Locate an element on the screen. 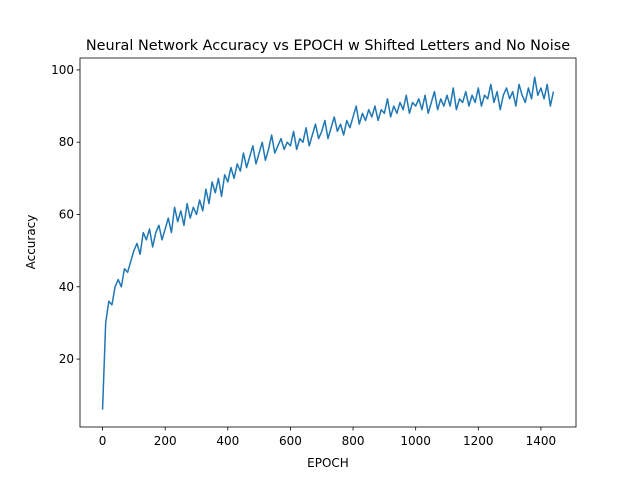  y-axis-label: Accuracy is located at coordinates (31, 242).